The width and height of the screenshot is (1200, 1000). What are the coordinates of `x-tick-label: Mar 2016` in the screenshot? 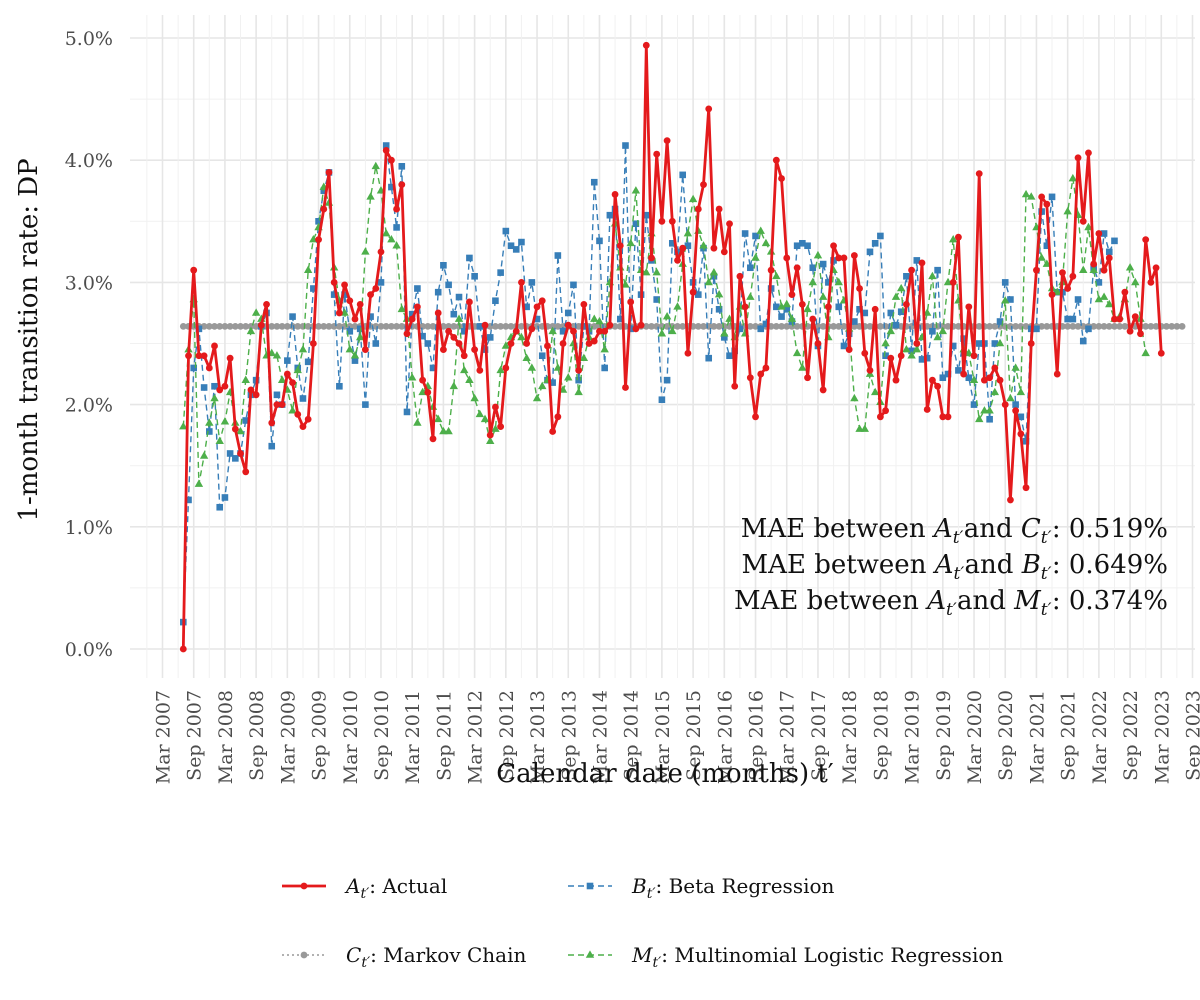 It's located at (725, 737).